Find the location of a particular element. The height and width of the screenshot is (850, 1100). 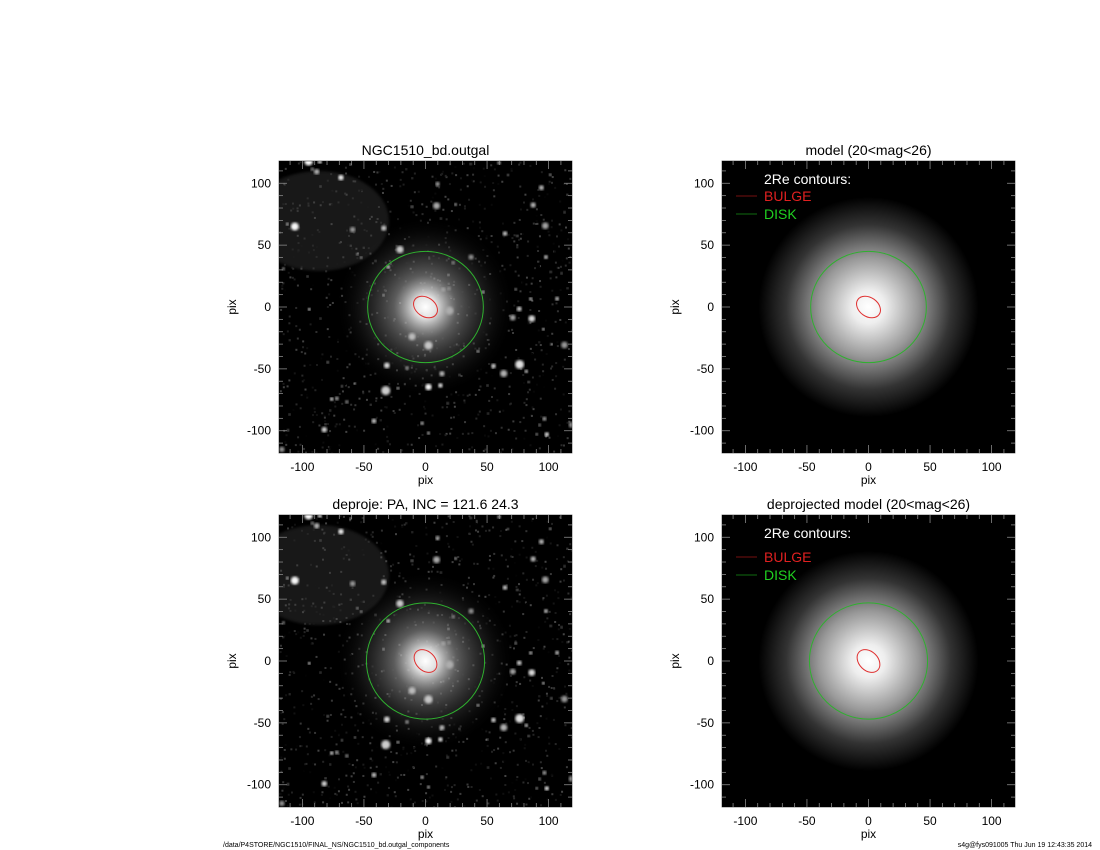

x-axis-label: pix is located at coordinates (868, 834).